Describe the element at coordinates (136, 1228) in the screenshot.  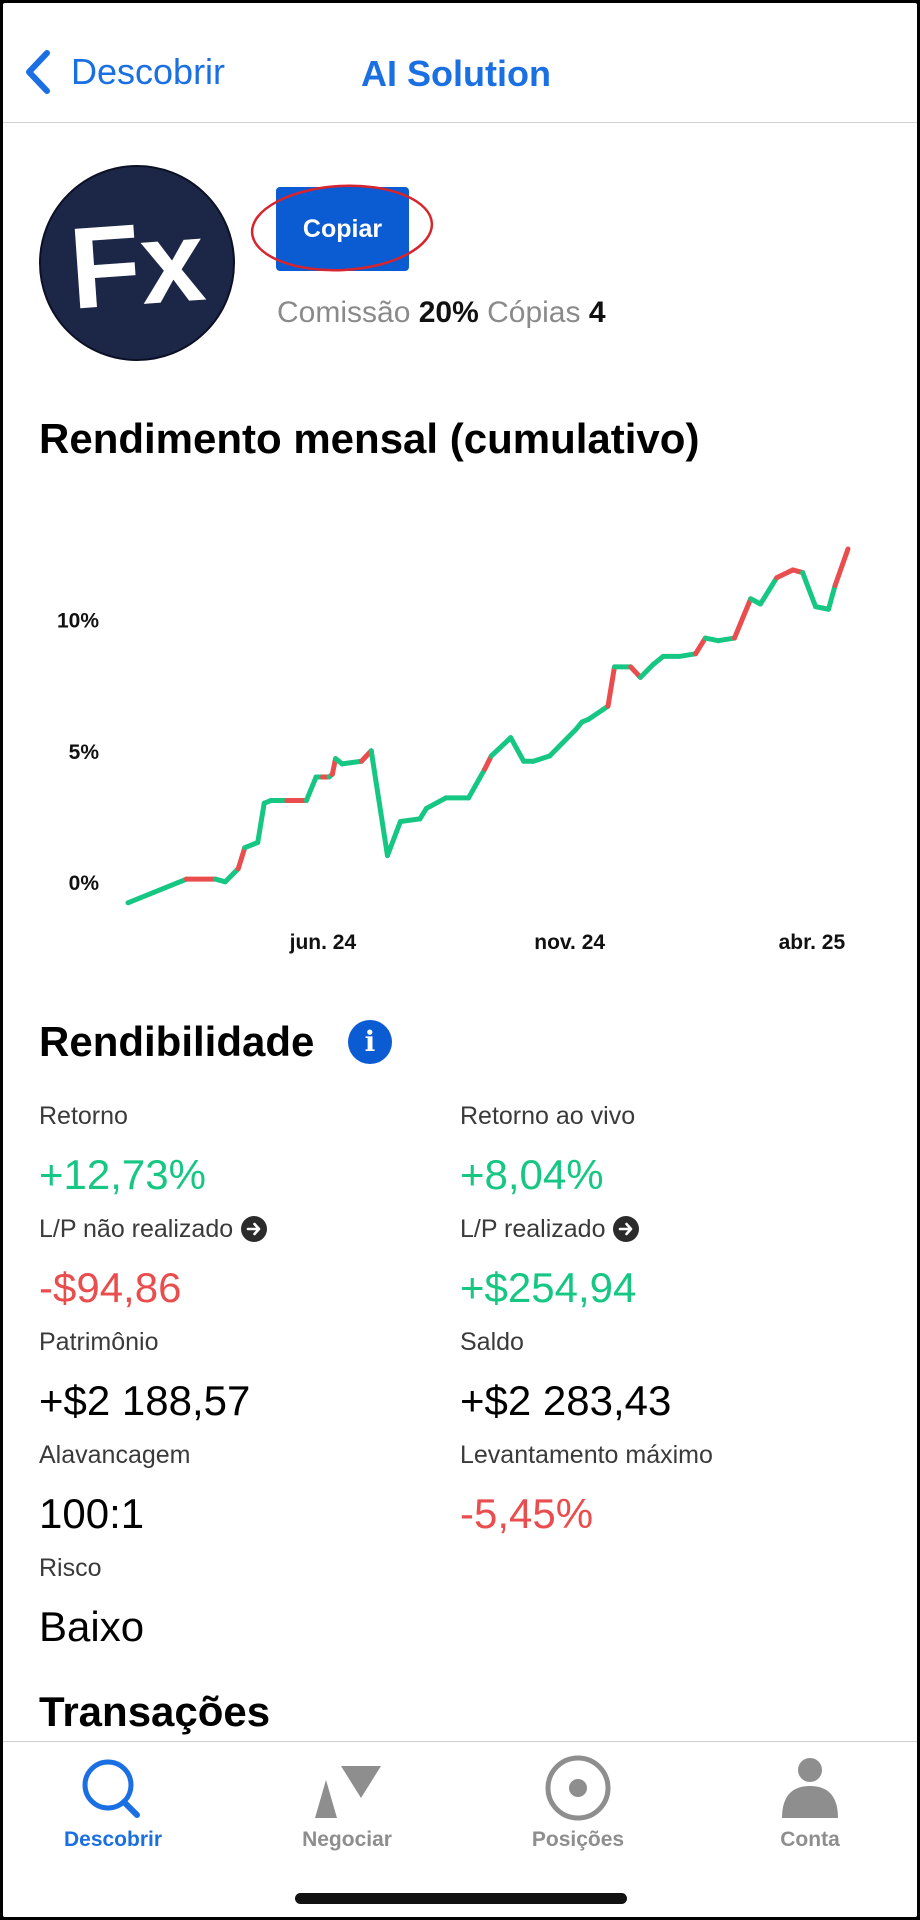
I see `metric-label: L/P não realizado` at that location.